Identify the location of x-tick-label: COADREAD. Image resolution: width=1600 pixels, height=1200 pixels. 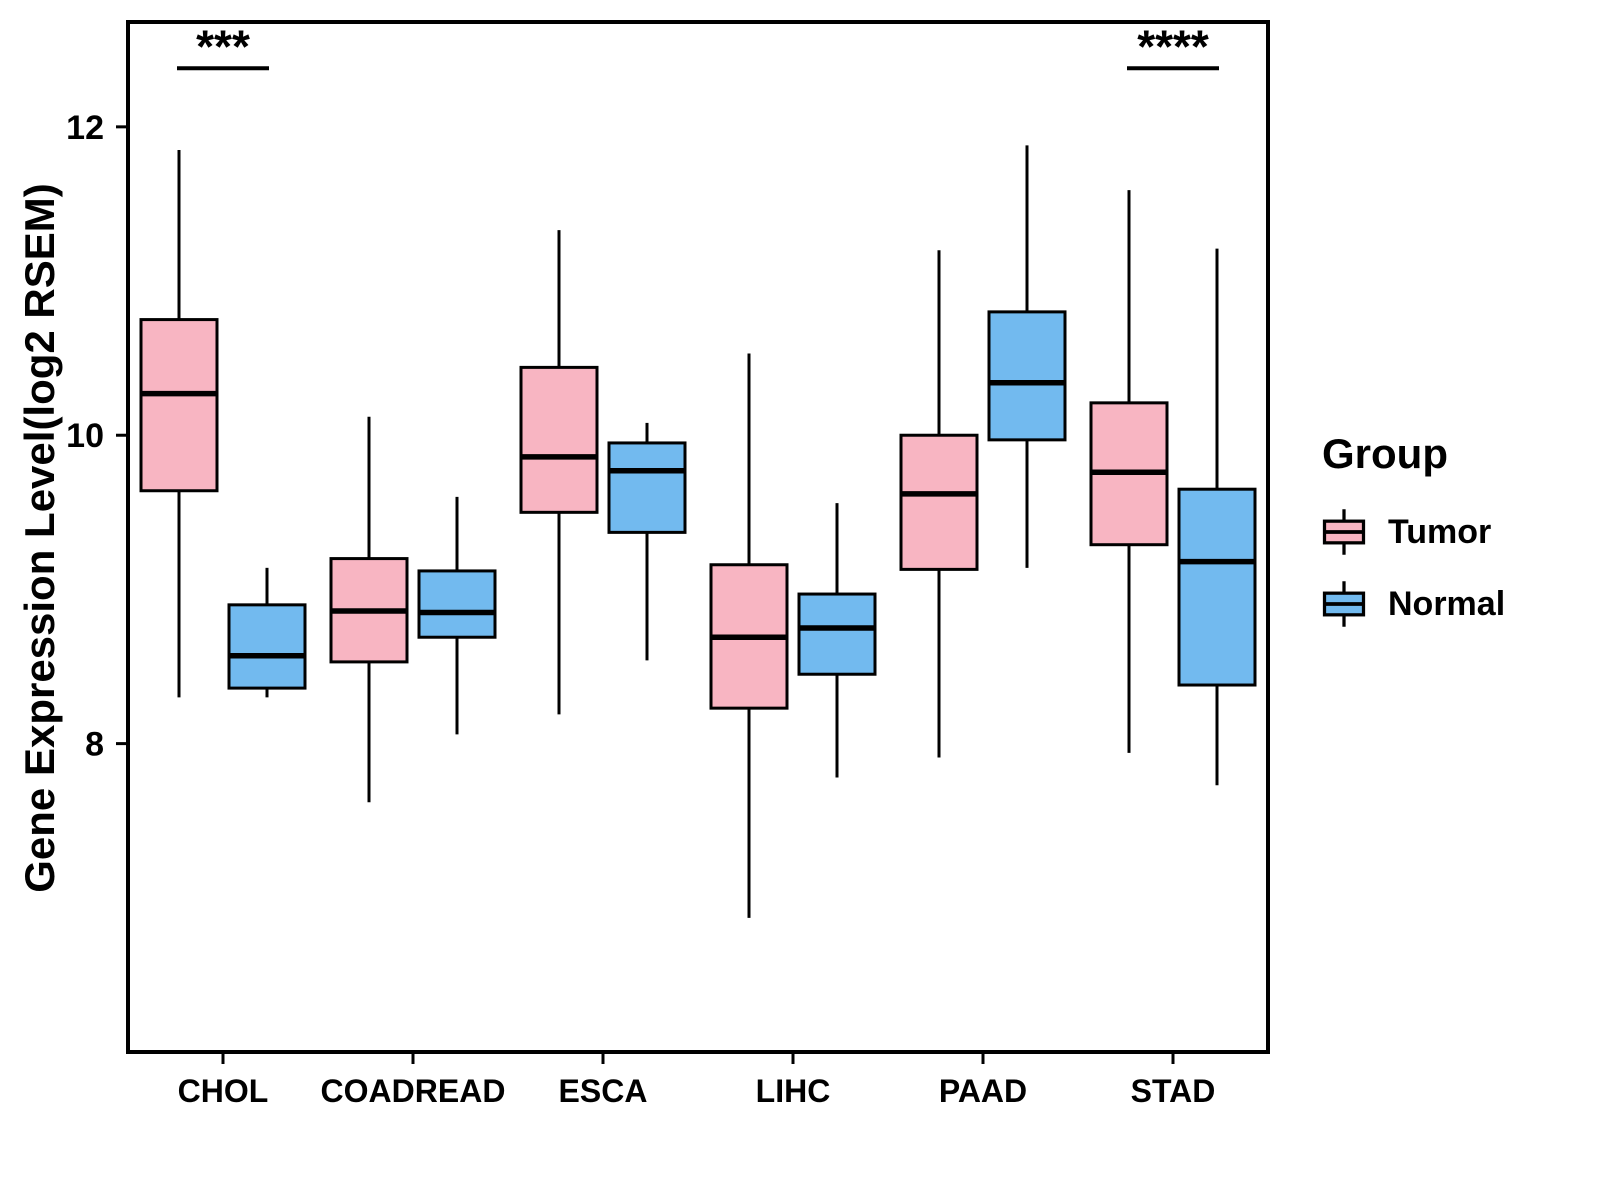
(413, 1091).